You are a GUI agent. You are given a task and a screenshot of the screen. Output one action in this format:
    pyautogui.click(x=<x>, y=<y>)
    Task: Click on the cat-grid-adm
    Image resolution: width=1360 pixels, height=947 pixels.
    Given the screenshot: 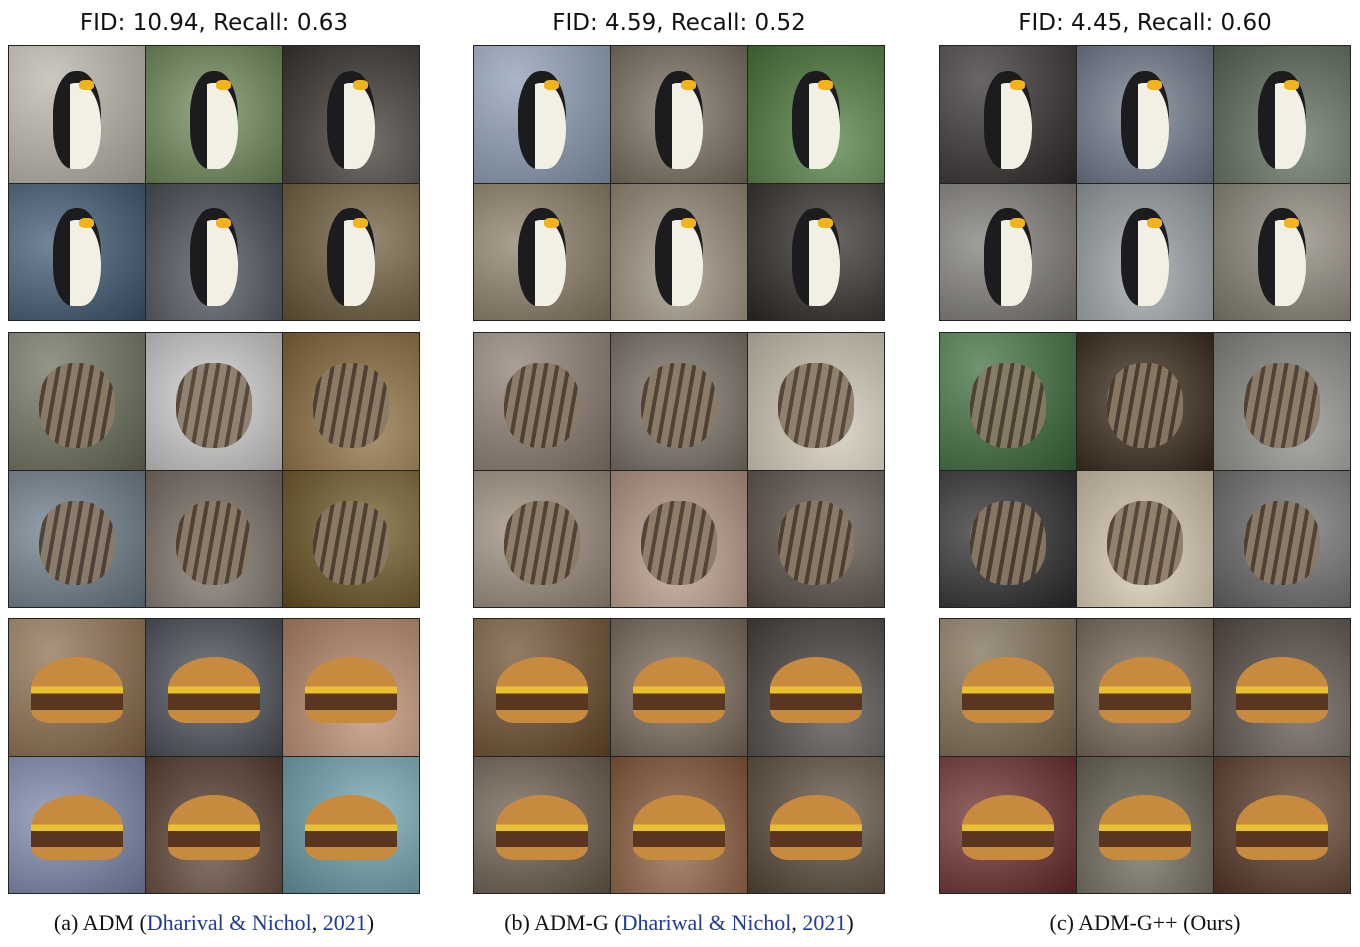 What is the action you would take?
    pyautogui.click(x=214, y=470)
    